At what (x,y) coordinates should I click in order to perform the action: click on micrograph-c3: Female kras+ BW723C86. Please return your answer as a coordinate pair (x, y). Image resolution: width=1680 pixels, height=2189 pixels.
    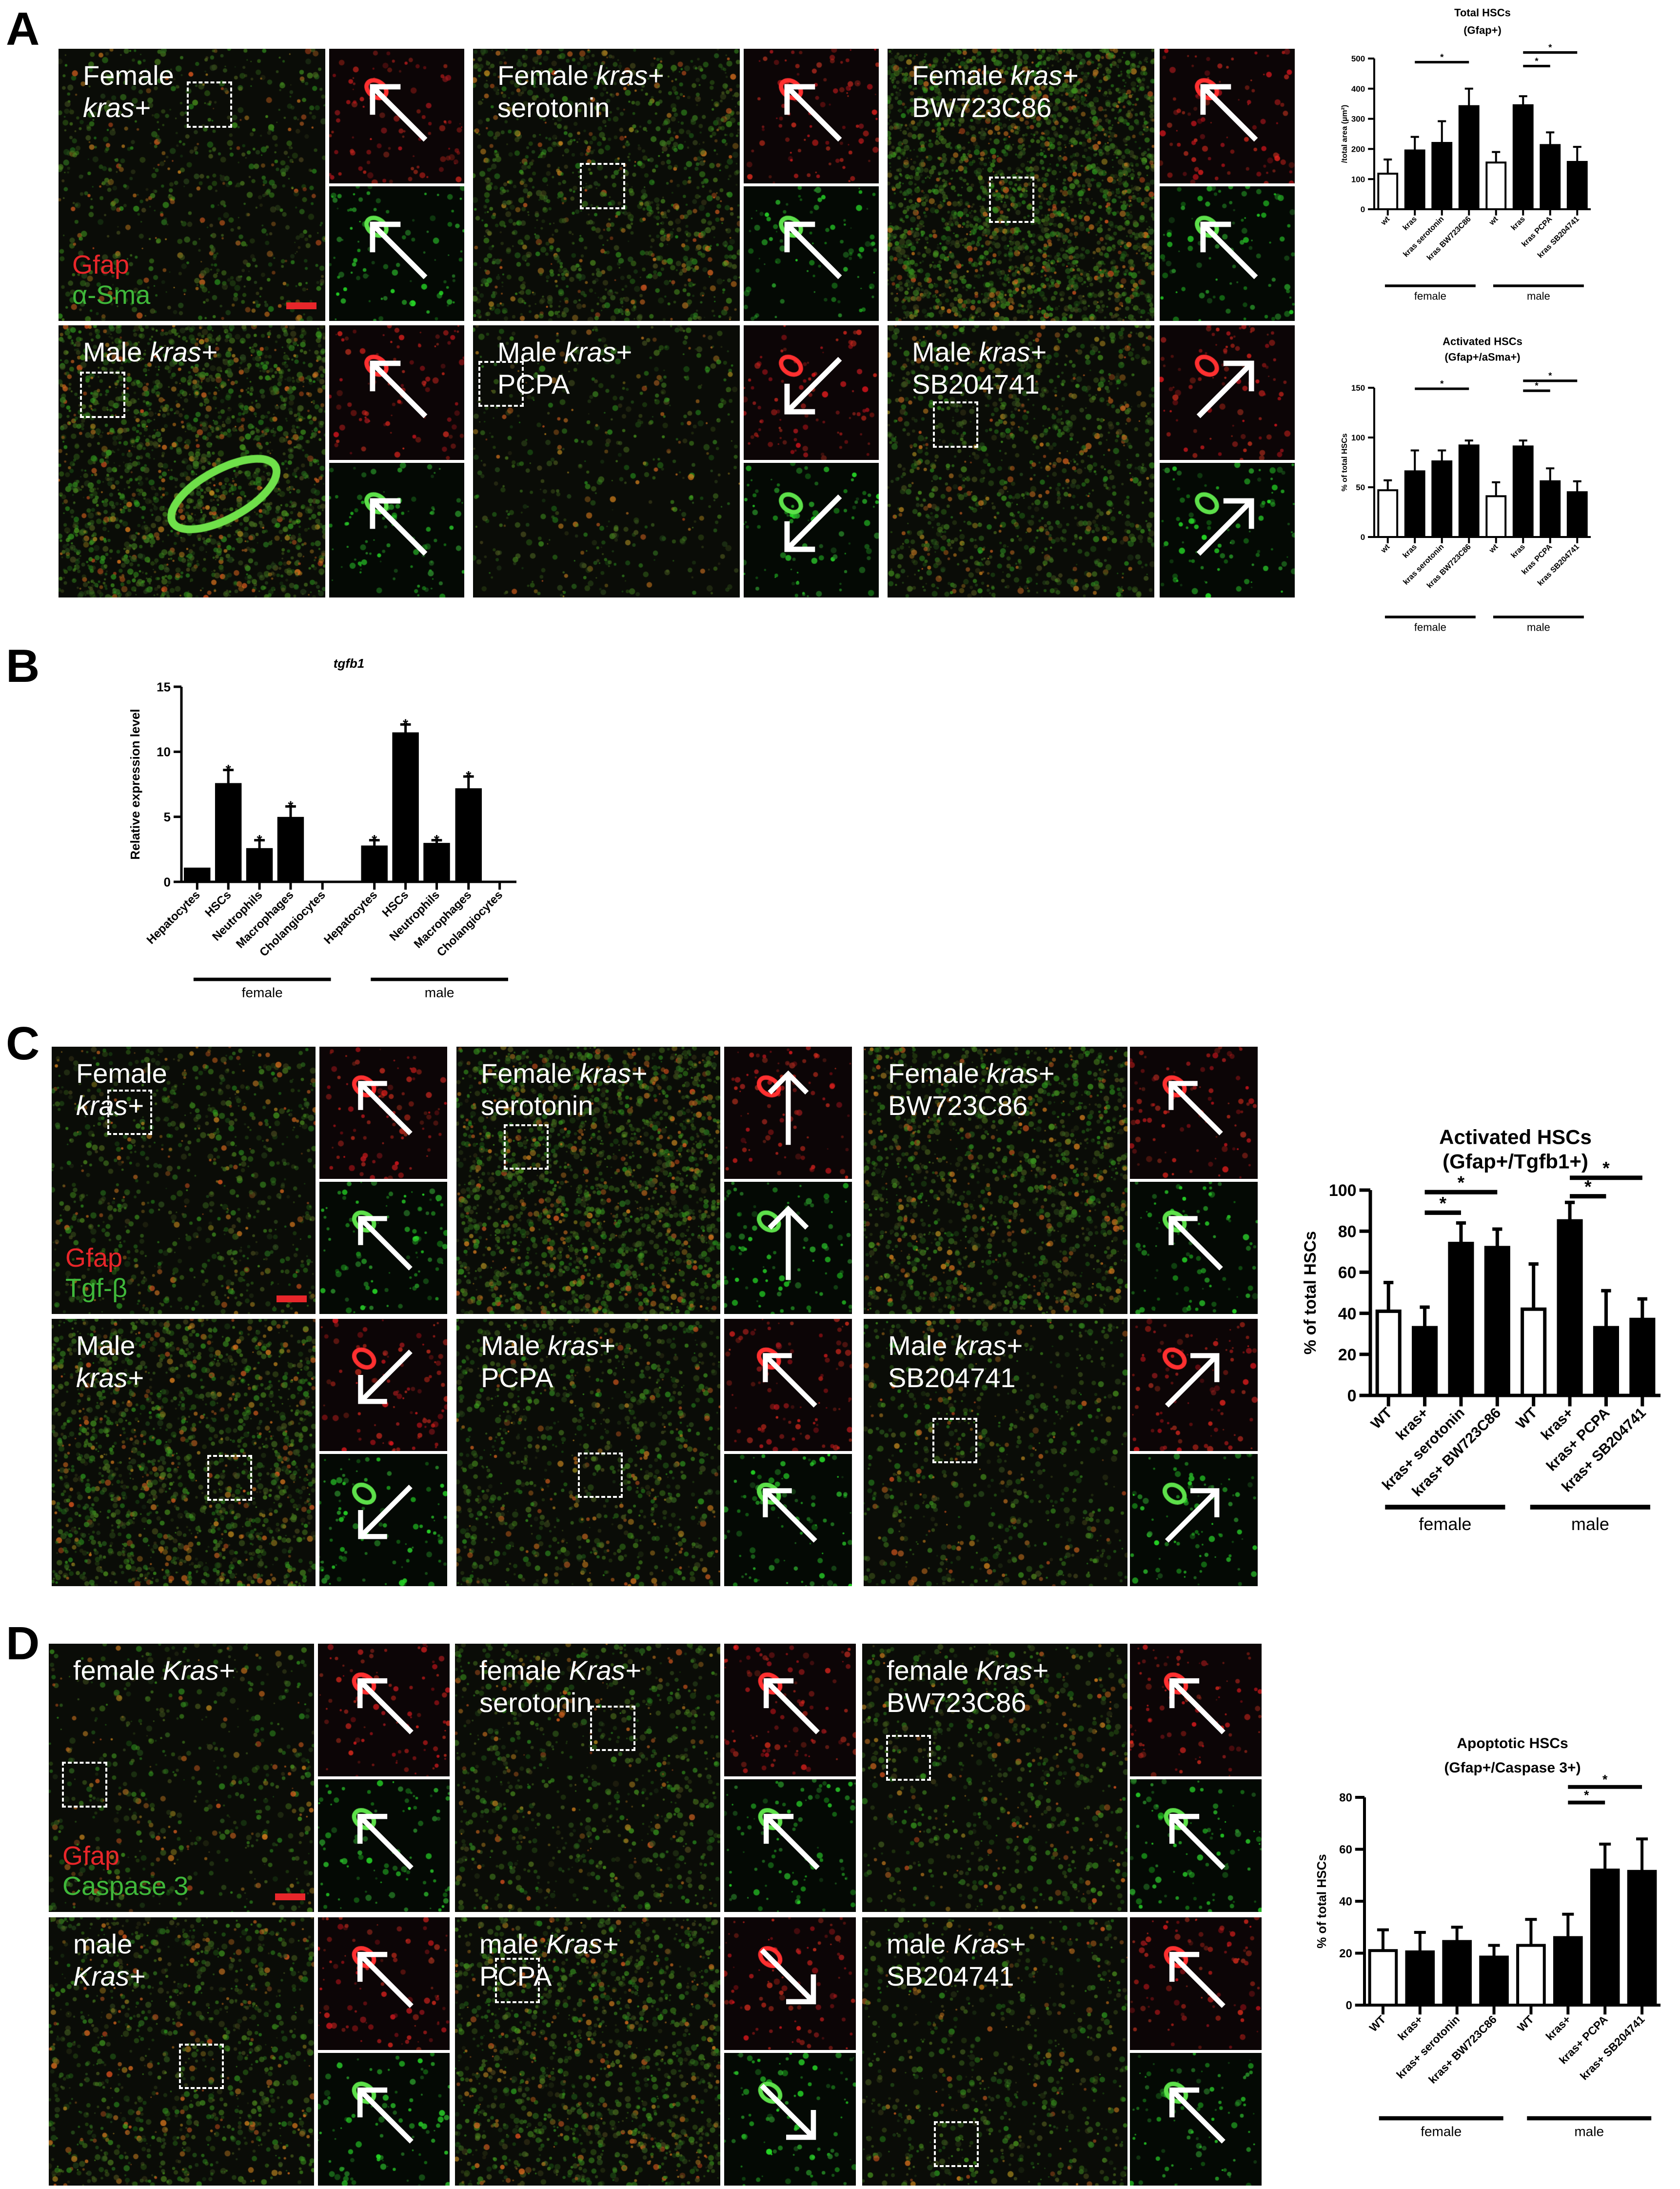
    Looking at the image, I should click on (996, 1180).